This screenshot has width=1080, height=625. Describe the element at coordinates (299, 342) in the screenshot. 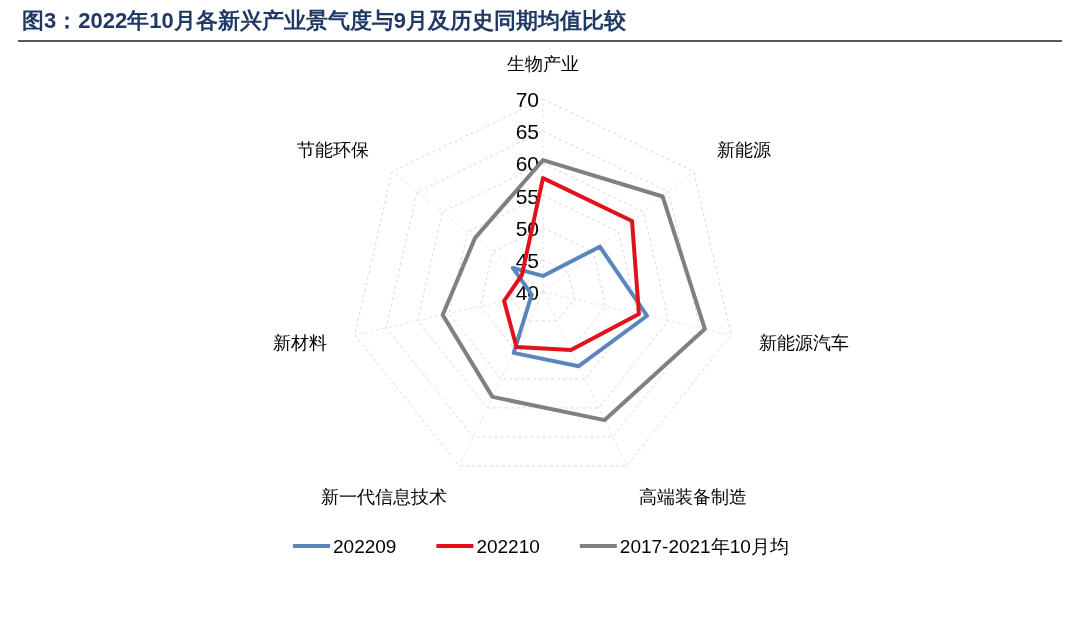

I see `spoke-label: 新材料` at that location.